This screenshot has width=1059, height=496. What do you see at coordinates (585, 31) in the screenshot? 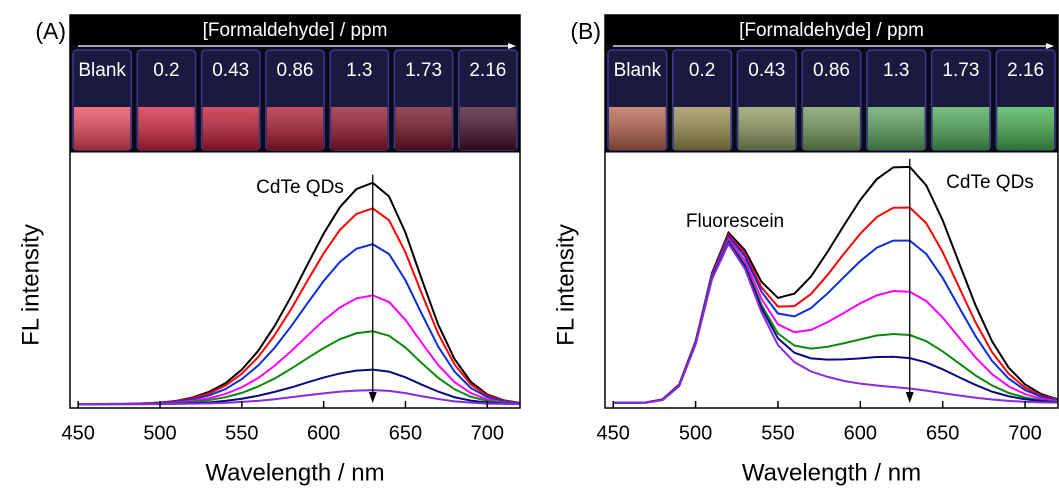
I see `panel-label: (B)` at bounding box center [585, 31].